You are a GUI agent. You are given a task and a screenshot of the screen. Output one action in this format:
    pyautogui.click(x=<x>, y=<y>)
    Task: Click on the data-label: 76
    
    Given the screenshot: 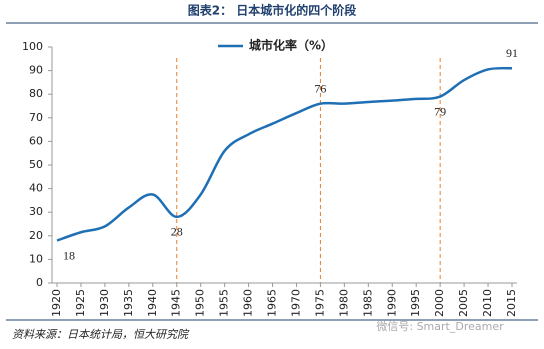 What is the action you would take?
    pyautogui.click(x=320, y=88)
    